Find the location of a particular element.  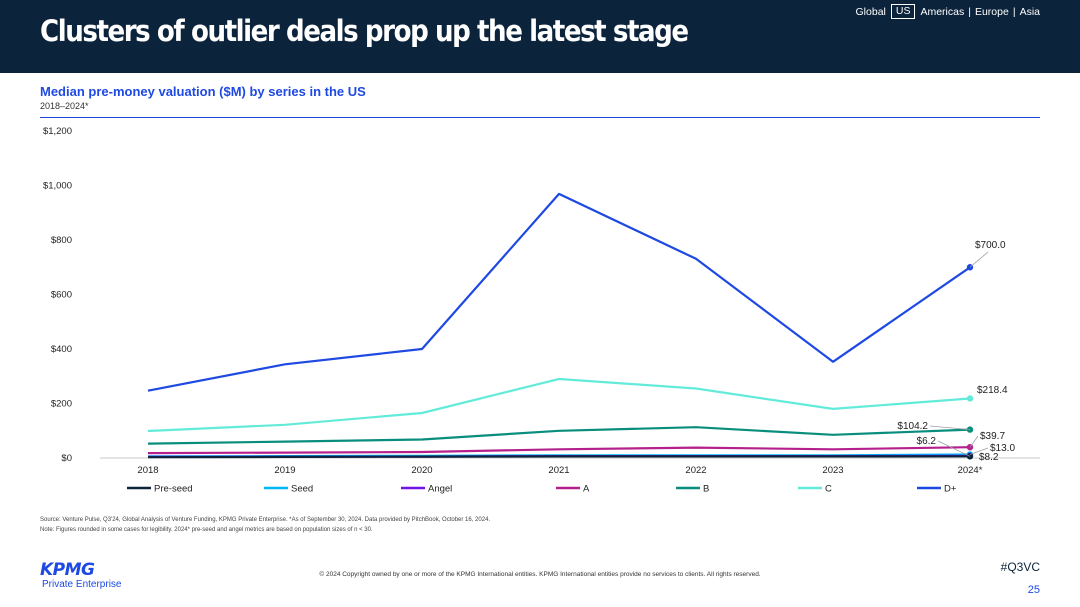

legend-label: D+ is located at coordinates (950, 489).